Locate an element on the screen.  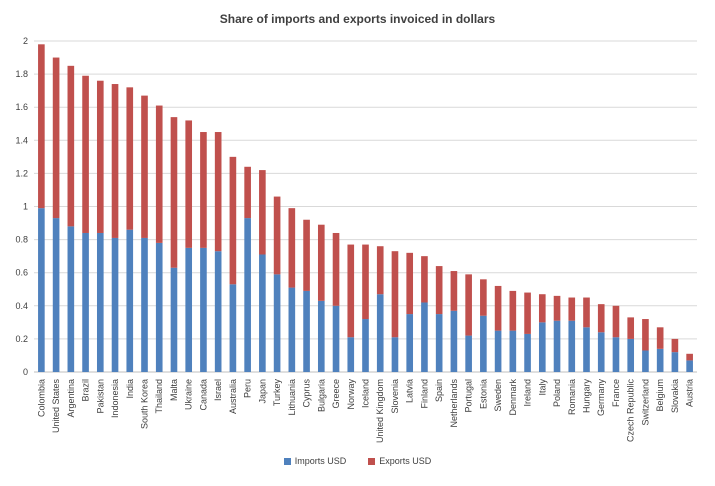
x-tick-label: Latvia is located at coordinates (410, 391).